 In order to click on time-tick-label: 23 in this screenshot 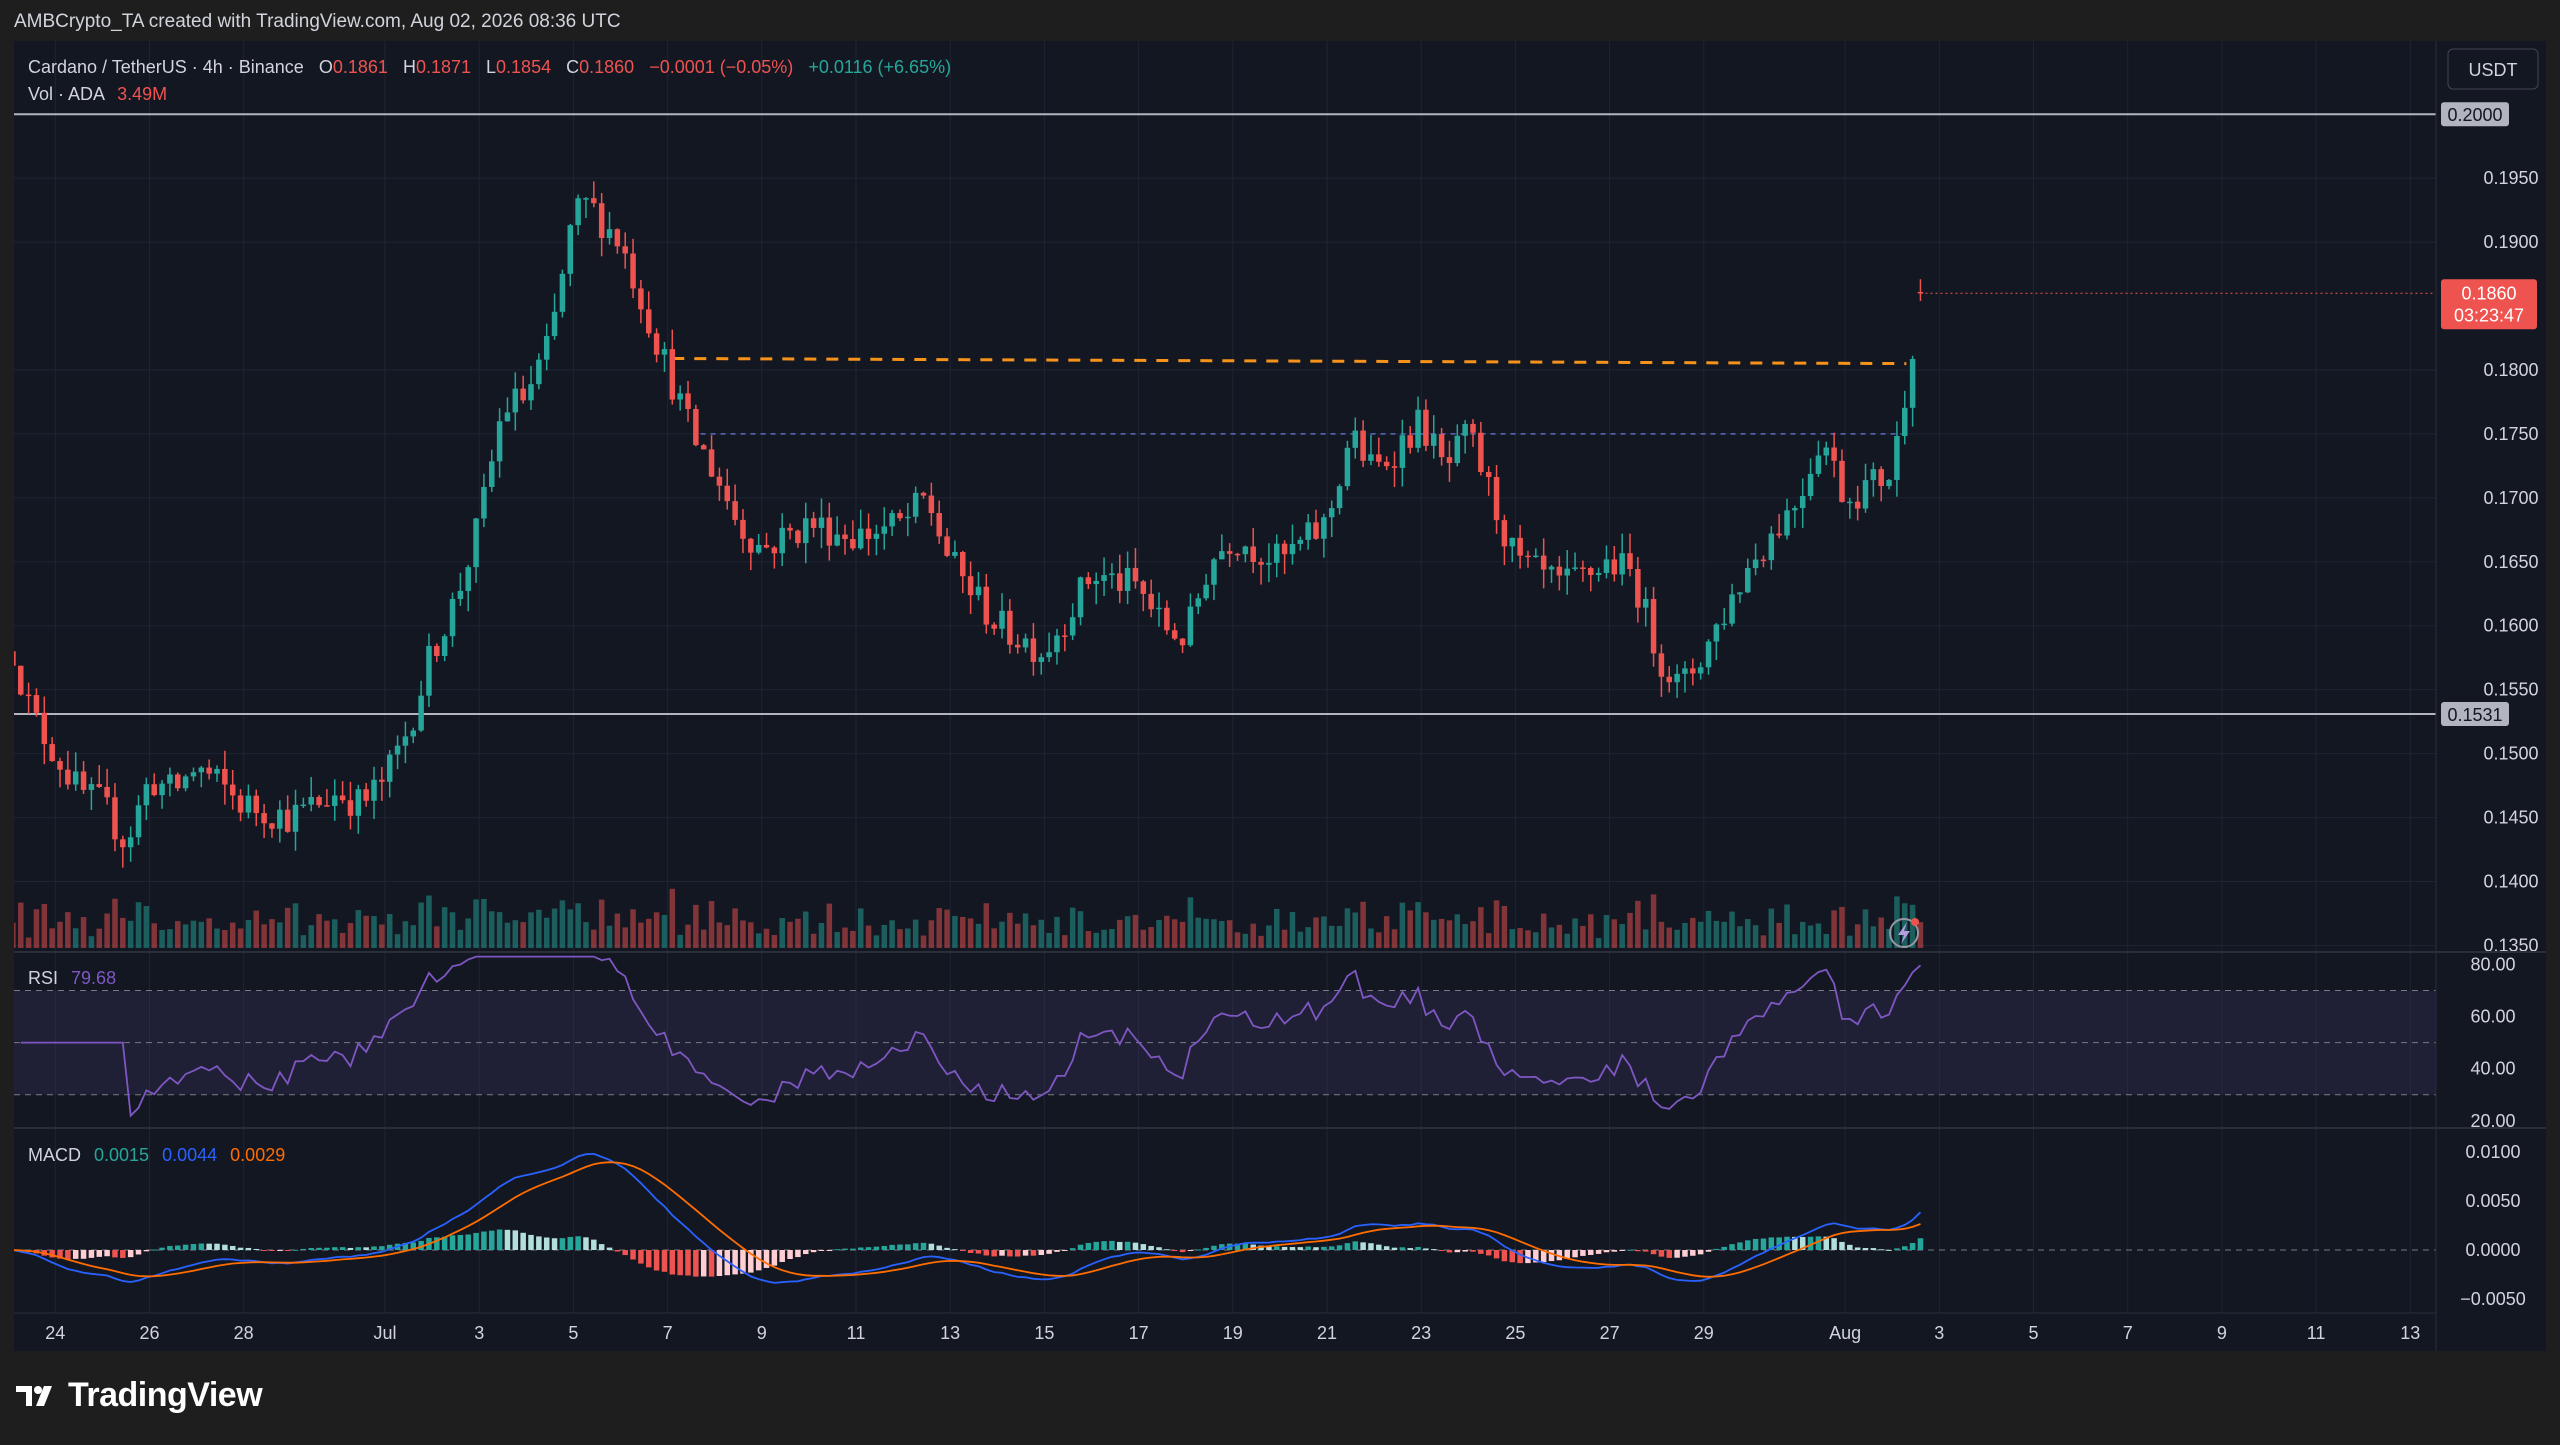, I will do `click(1421, 1333)`.